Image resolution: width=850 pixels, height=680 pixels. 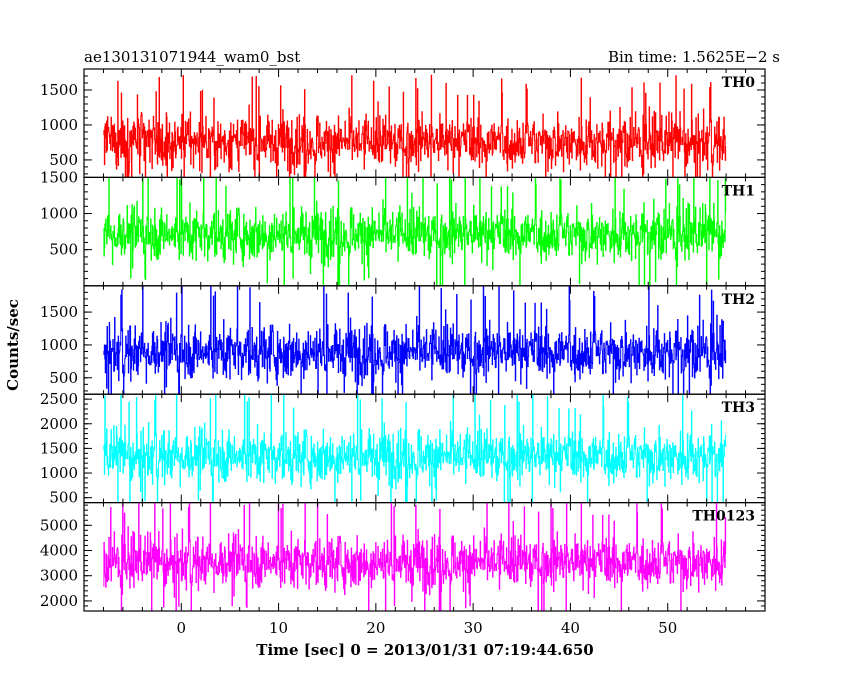 I want to click on panel-th0123: 2000 3000 4000 5000 TH0123, so click(x=403, y=557).